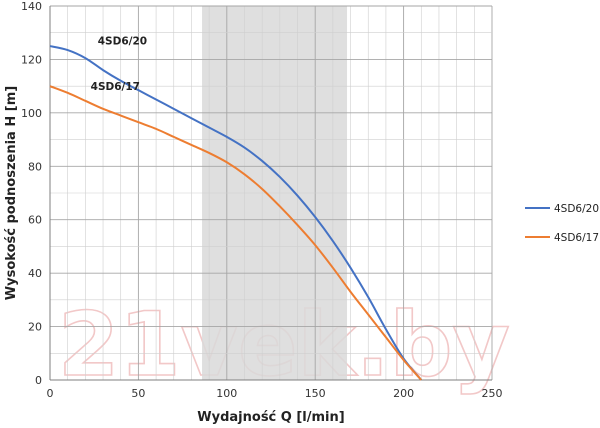 This screenshot has width=600, height=428. I want to click on y-tick-label: 80, so click(35, 166).